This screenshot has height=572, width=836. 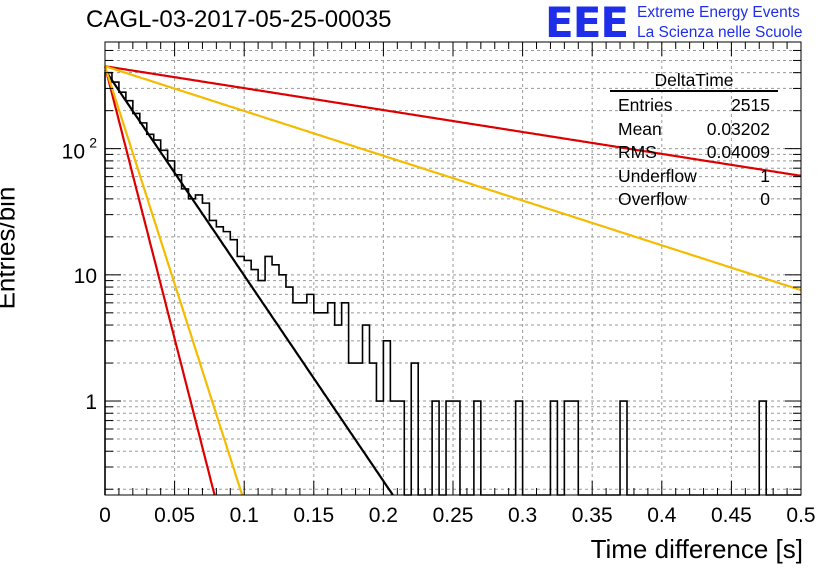 What do you see at coordinates (694, 153) in the screenshot?
I see `stats-row-rms: RMS 0.04009` at bounding box center [694, 153].